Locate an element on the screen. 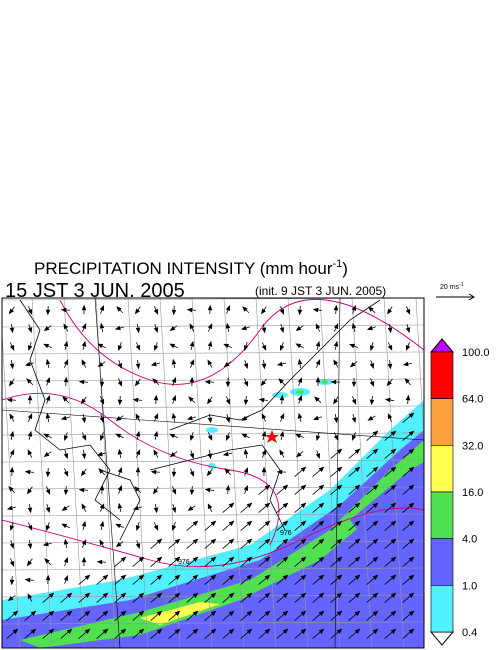 This screenshot has height=650, width=500. colorbar-label: 100.0 is located at coordinates (476, 353).